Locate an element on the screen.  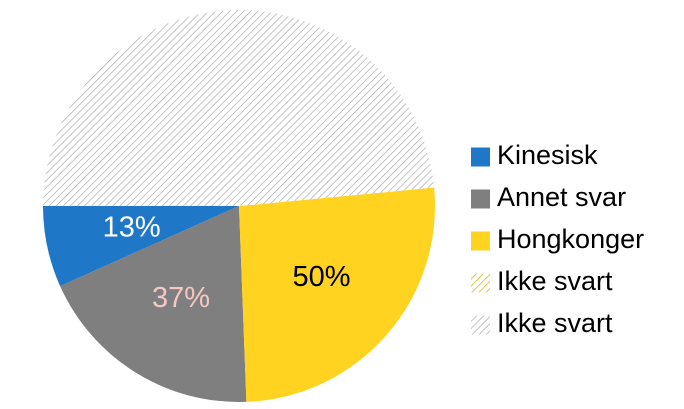
legend-item-ikke-svart-3: Ikke svart is located at coordinates (542, 281).